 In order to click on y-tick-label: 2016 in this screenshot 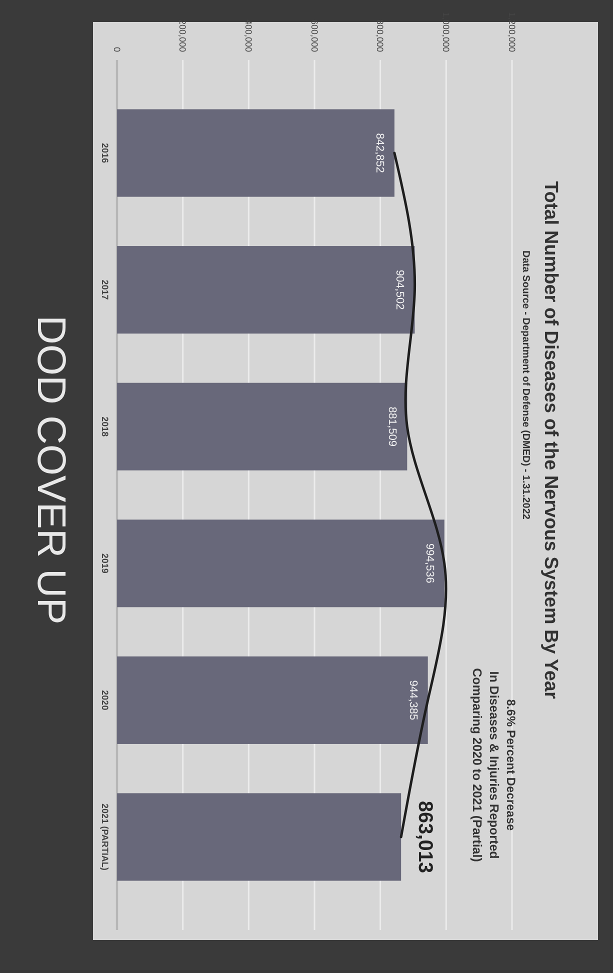, I will do `click(105, 153)`.